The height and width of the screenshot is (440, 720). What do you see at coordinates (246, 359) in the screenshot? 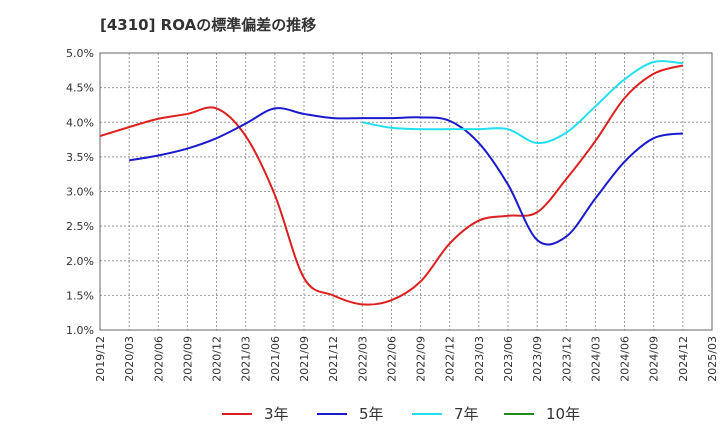
I see `x-tick-label: 2021/03` at bounding box center [246, 359].